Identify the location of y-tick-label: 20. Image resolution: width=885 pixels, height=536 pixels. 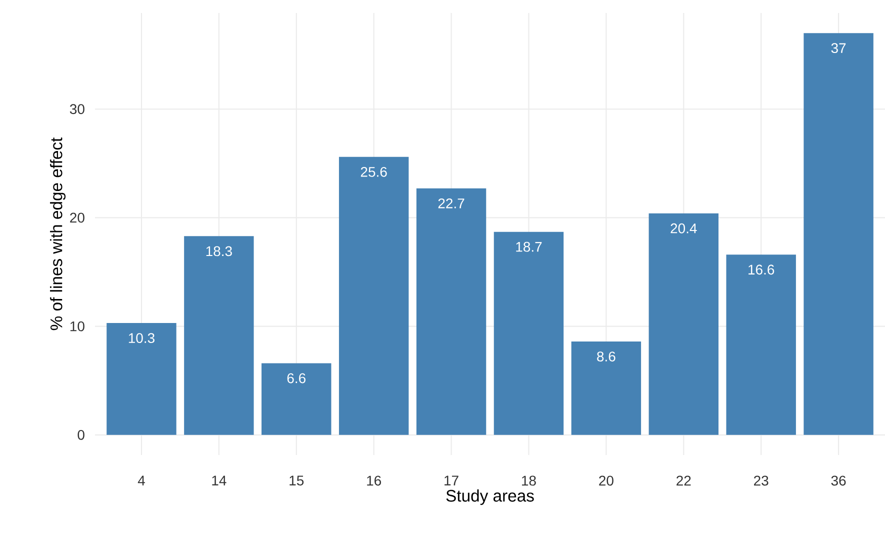
(77, 217).